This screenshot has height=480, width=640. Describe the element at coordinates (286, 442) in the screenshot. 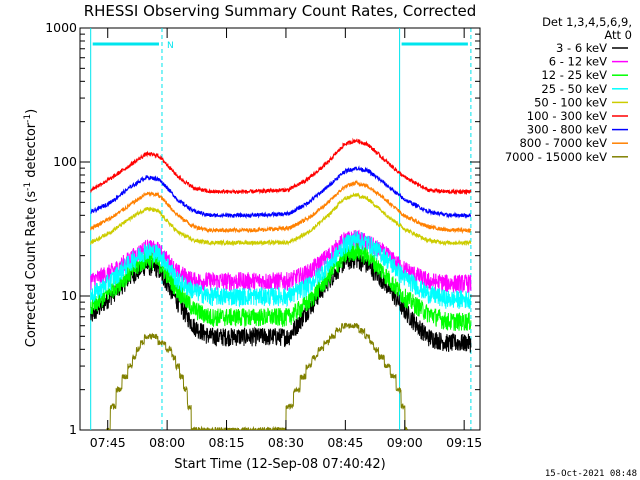

I see `x-tick-label: 08:30` at that location.